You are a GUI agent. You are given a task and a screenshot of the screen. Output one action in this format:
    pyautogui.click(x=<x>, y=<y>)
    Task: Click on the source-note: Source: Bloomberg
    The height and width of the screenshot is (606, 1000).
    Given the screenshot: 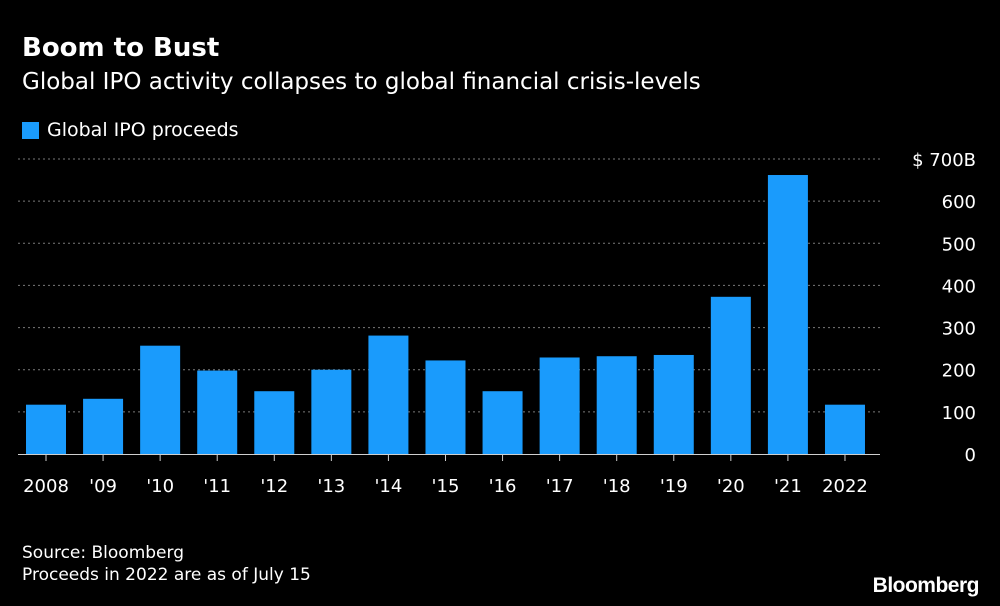 What is the action you would take?
    pyautogui.click(x=103, y=553)
    